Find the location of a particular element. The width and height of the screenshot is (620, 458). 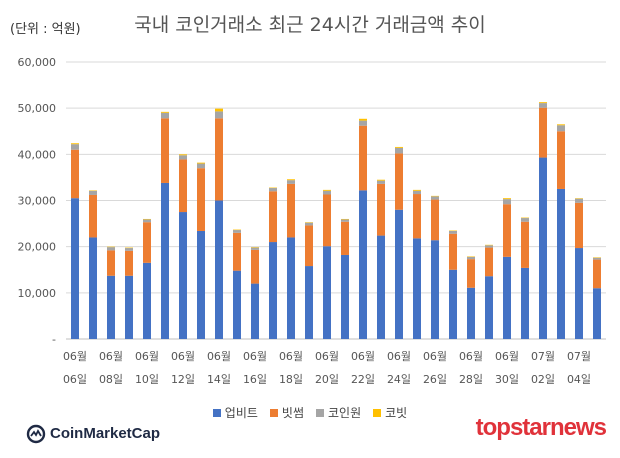

legend-swatch is located at coordinates (320, 413).